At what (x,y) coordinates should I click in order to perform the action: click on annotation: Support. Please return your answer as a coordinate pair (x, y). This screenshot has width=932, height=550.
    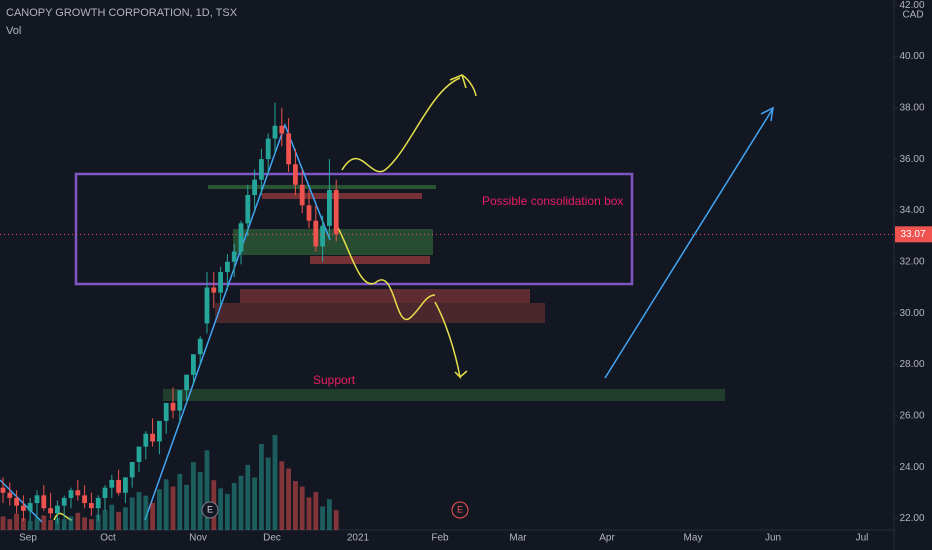
    Looking at the image, I should click on (334, 380).